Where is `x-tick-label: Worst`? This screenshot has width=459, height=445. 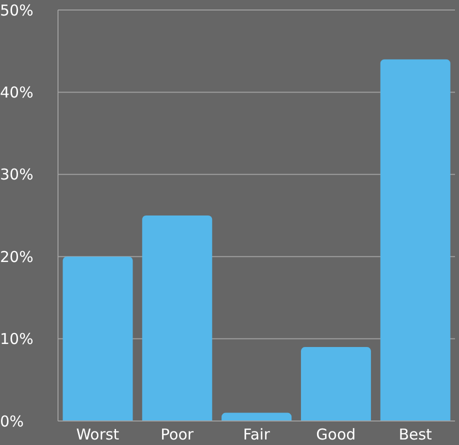 x-tick-label: Worst is located at coordinates (98, 435).